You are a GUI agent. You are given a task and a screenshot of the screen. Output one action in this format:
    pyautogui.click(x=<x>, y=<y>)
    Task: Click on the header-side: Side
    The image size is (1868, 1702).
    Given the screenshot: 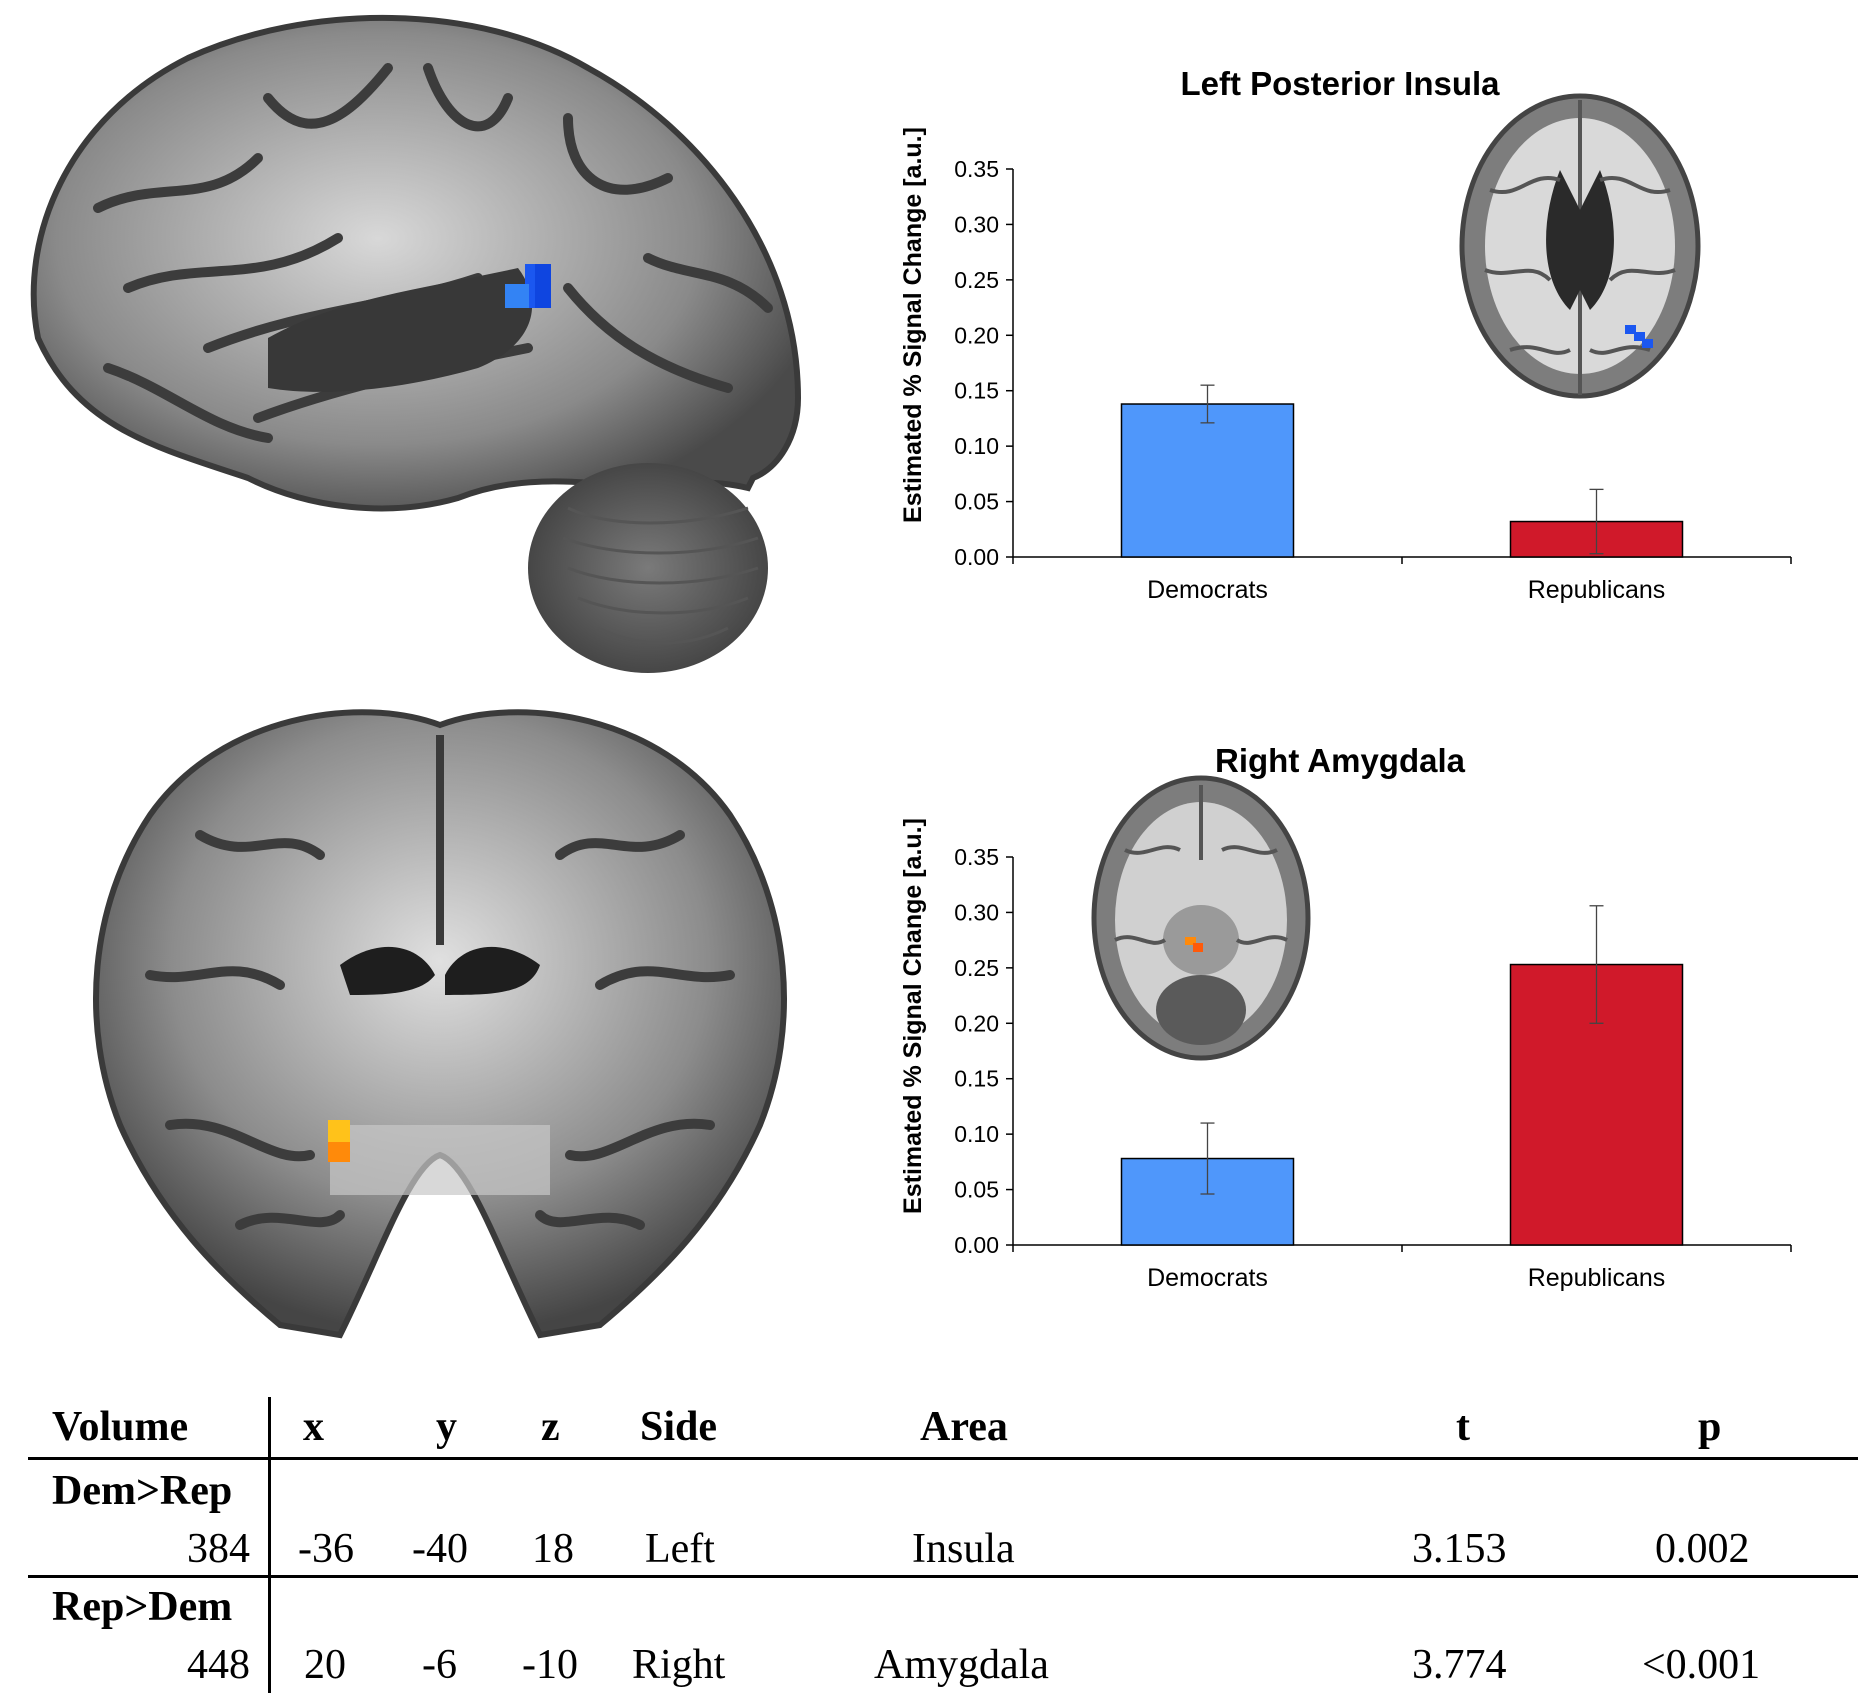 What is the action you would take?
    pyautogui.click(x=679, y=1427)
    